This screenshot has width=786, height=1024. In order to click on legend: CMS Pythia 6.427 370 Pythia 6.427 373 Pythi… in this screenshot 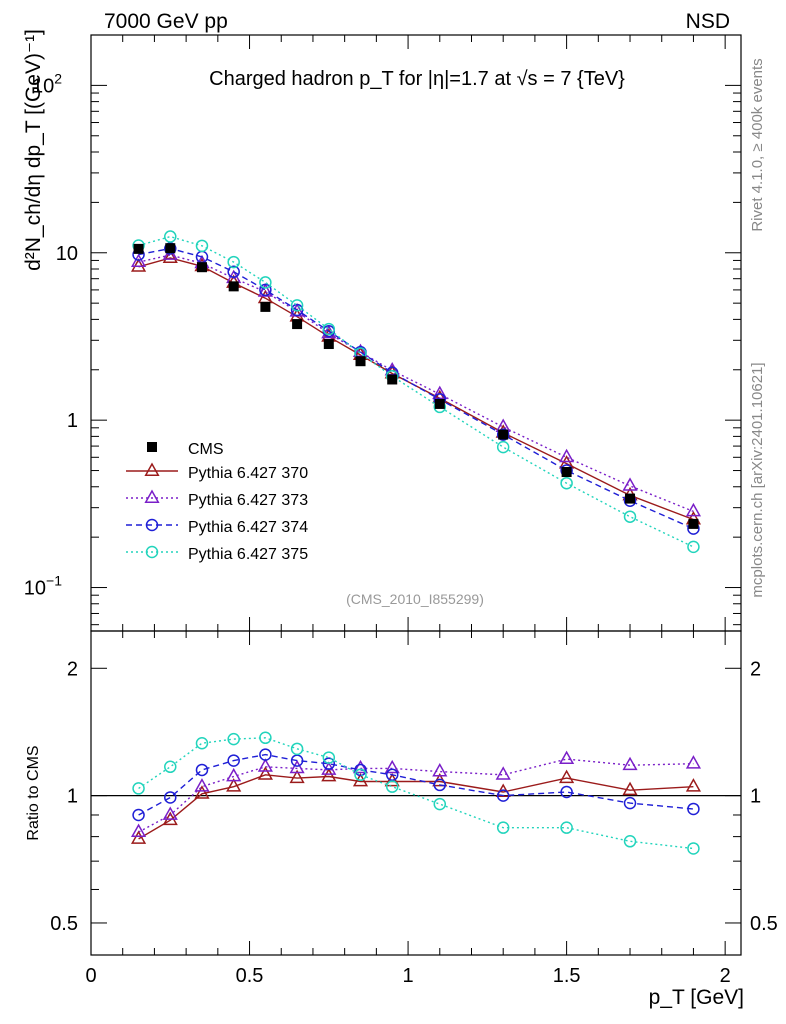, I will do `click(217, 502)`.